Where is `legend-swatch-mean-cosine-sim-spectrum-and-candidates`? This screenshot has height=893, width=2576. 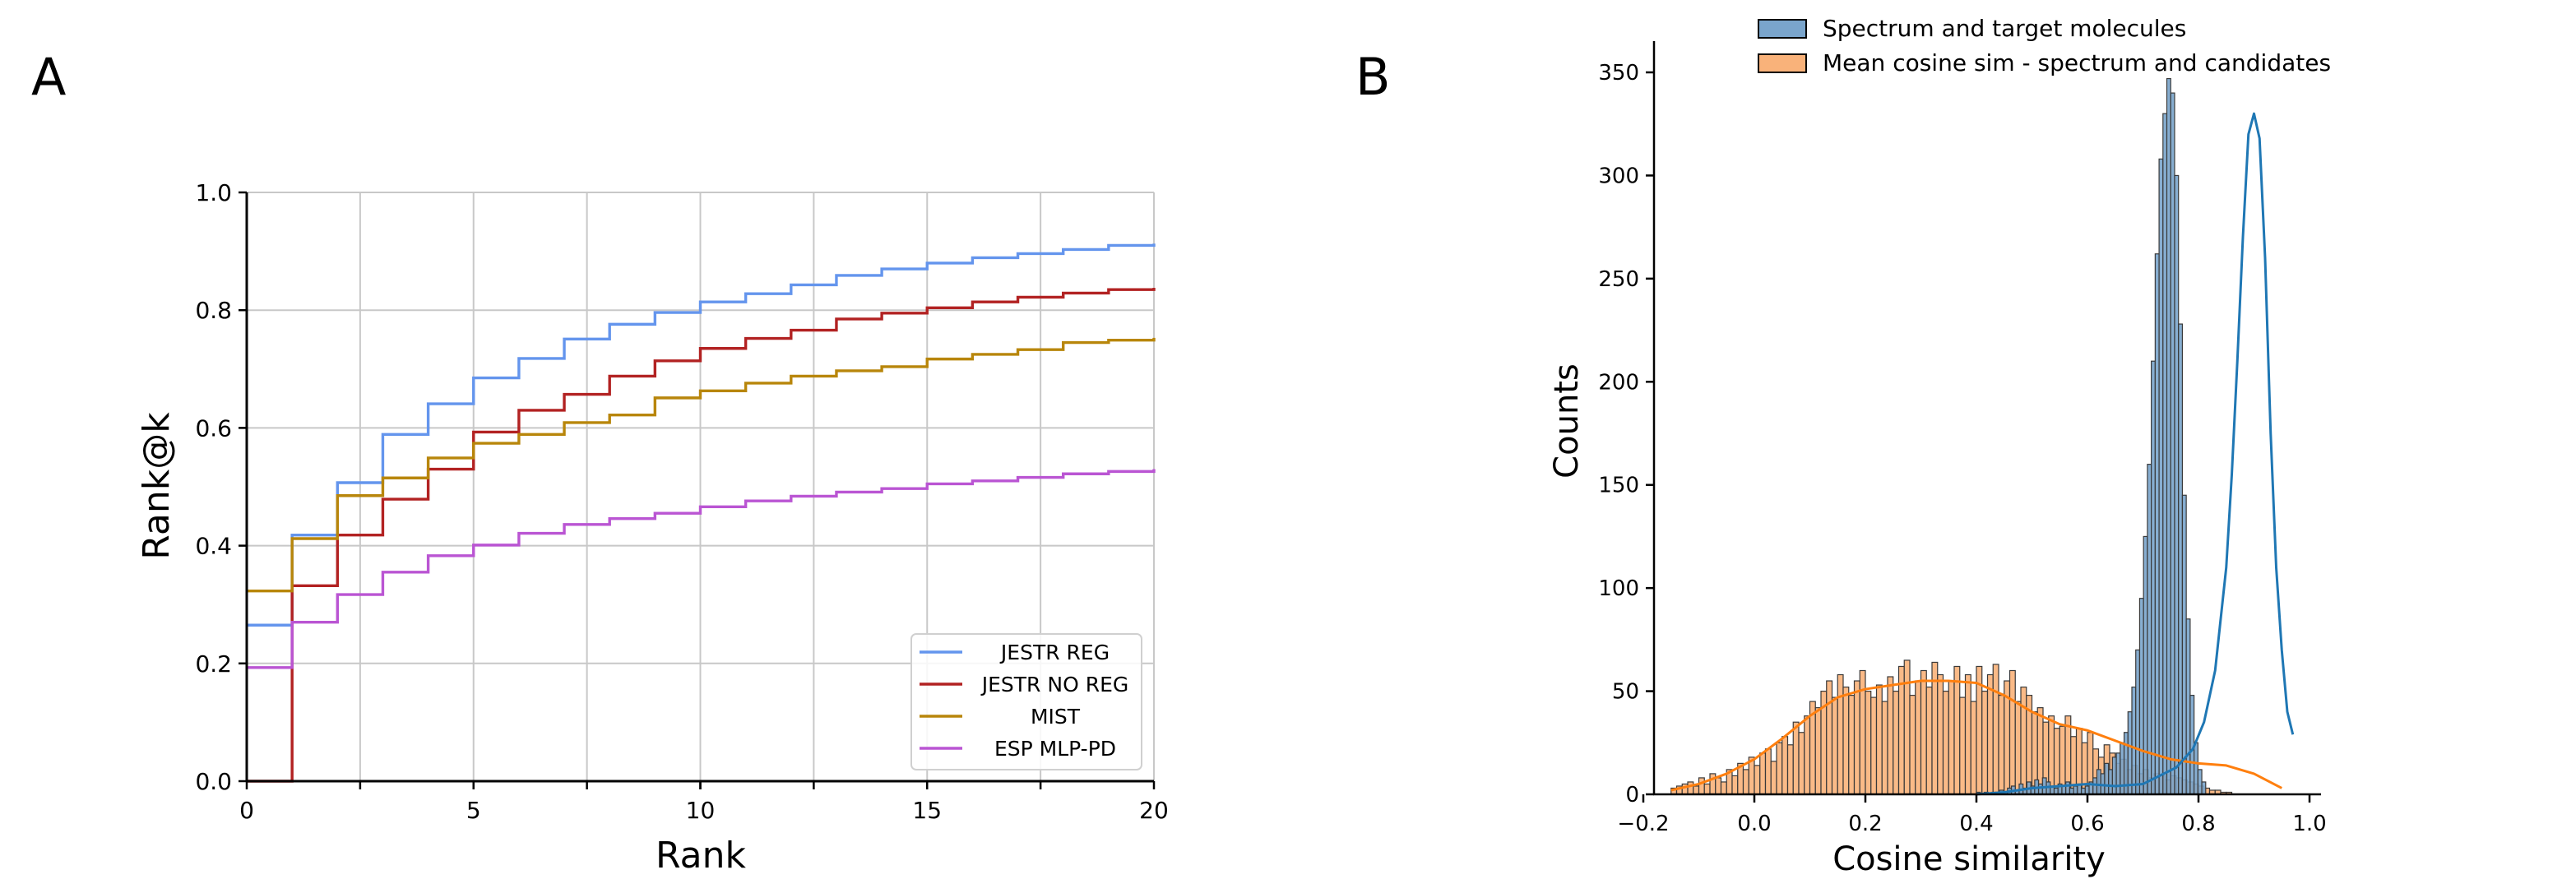 legend-swatch-mean-cosine-sim-spectrum-and-candidates is located at coordinates (1783, 63).